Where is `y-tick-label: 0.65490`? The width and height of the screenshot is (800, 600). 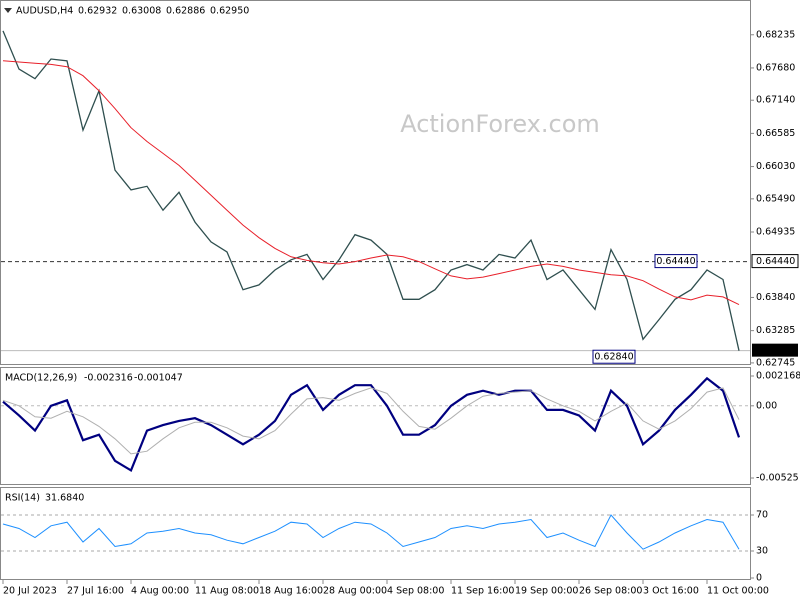
y-tick-label: 0.65490 is located at coordinates (775, 198).